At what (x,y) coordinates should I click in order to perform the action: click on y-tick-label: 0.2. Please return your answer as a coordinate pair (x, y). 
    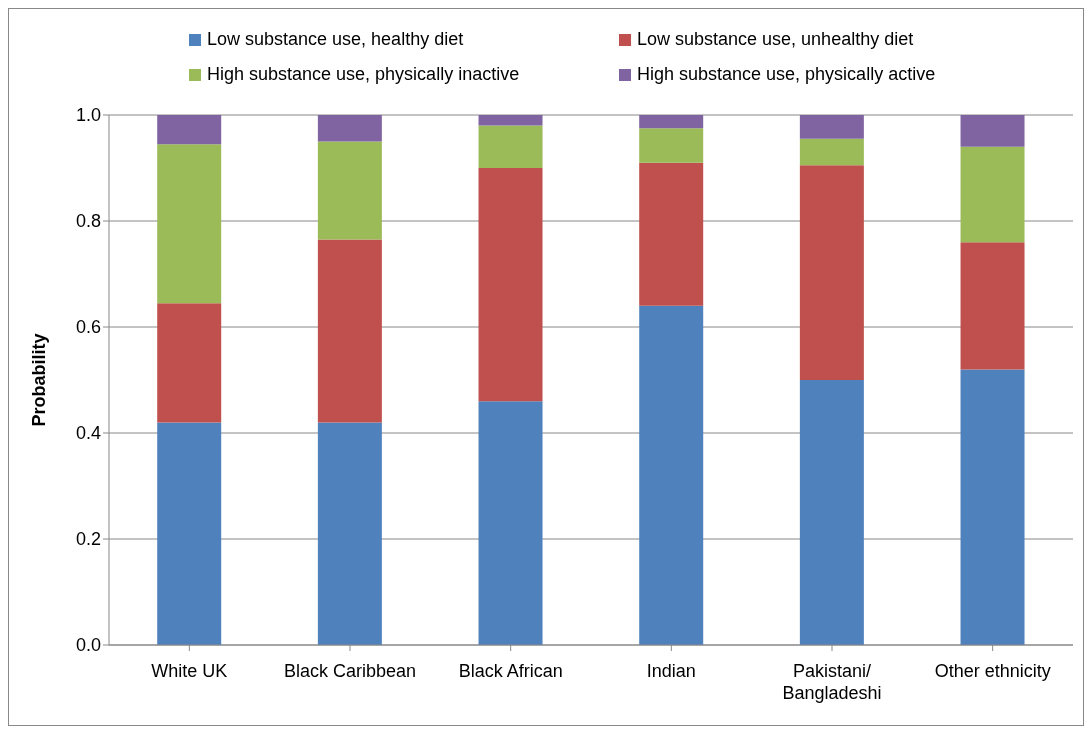
    Looking at the image, I should click on (88, 539).